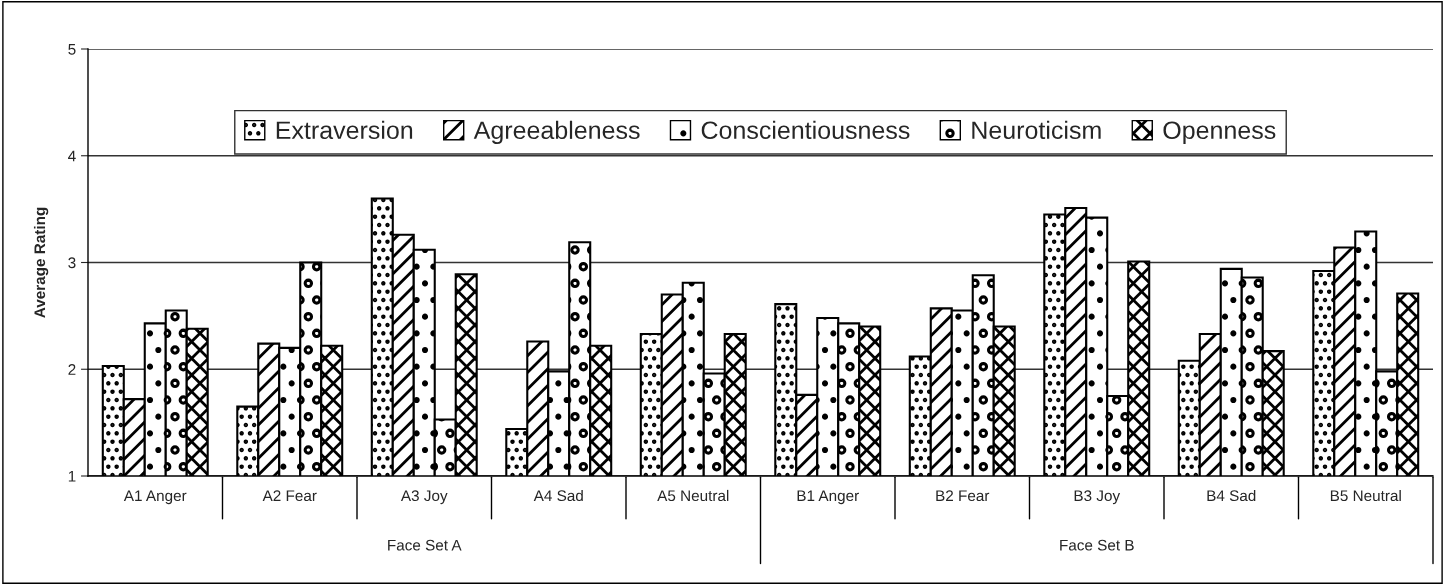 This screenshot has height=585, width=1445. I want to click on y-tick-label: 2, so click(72, 369).